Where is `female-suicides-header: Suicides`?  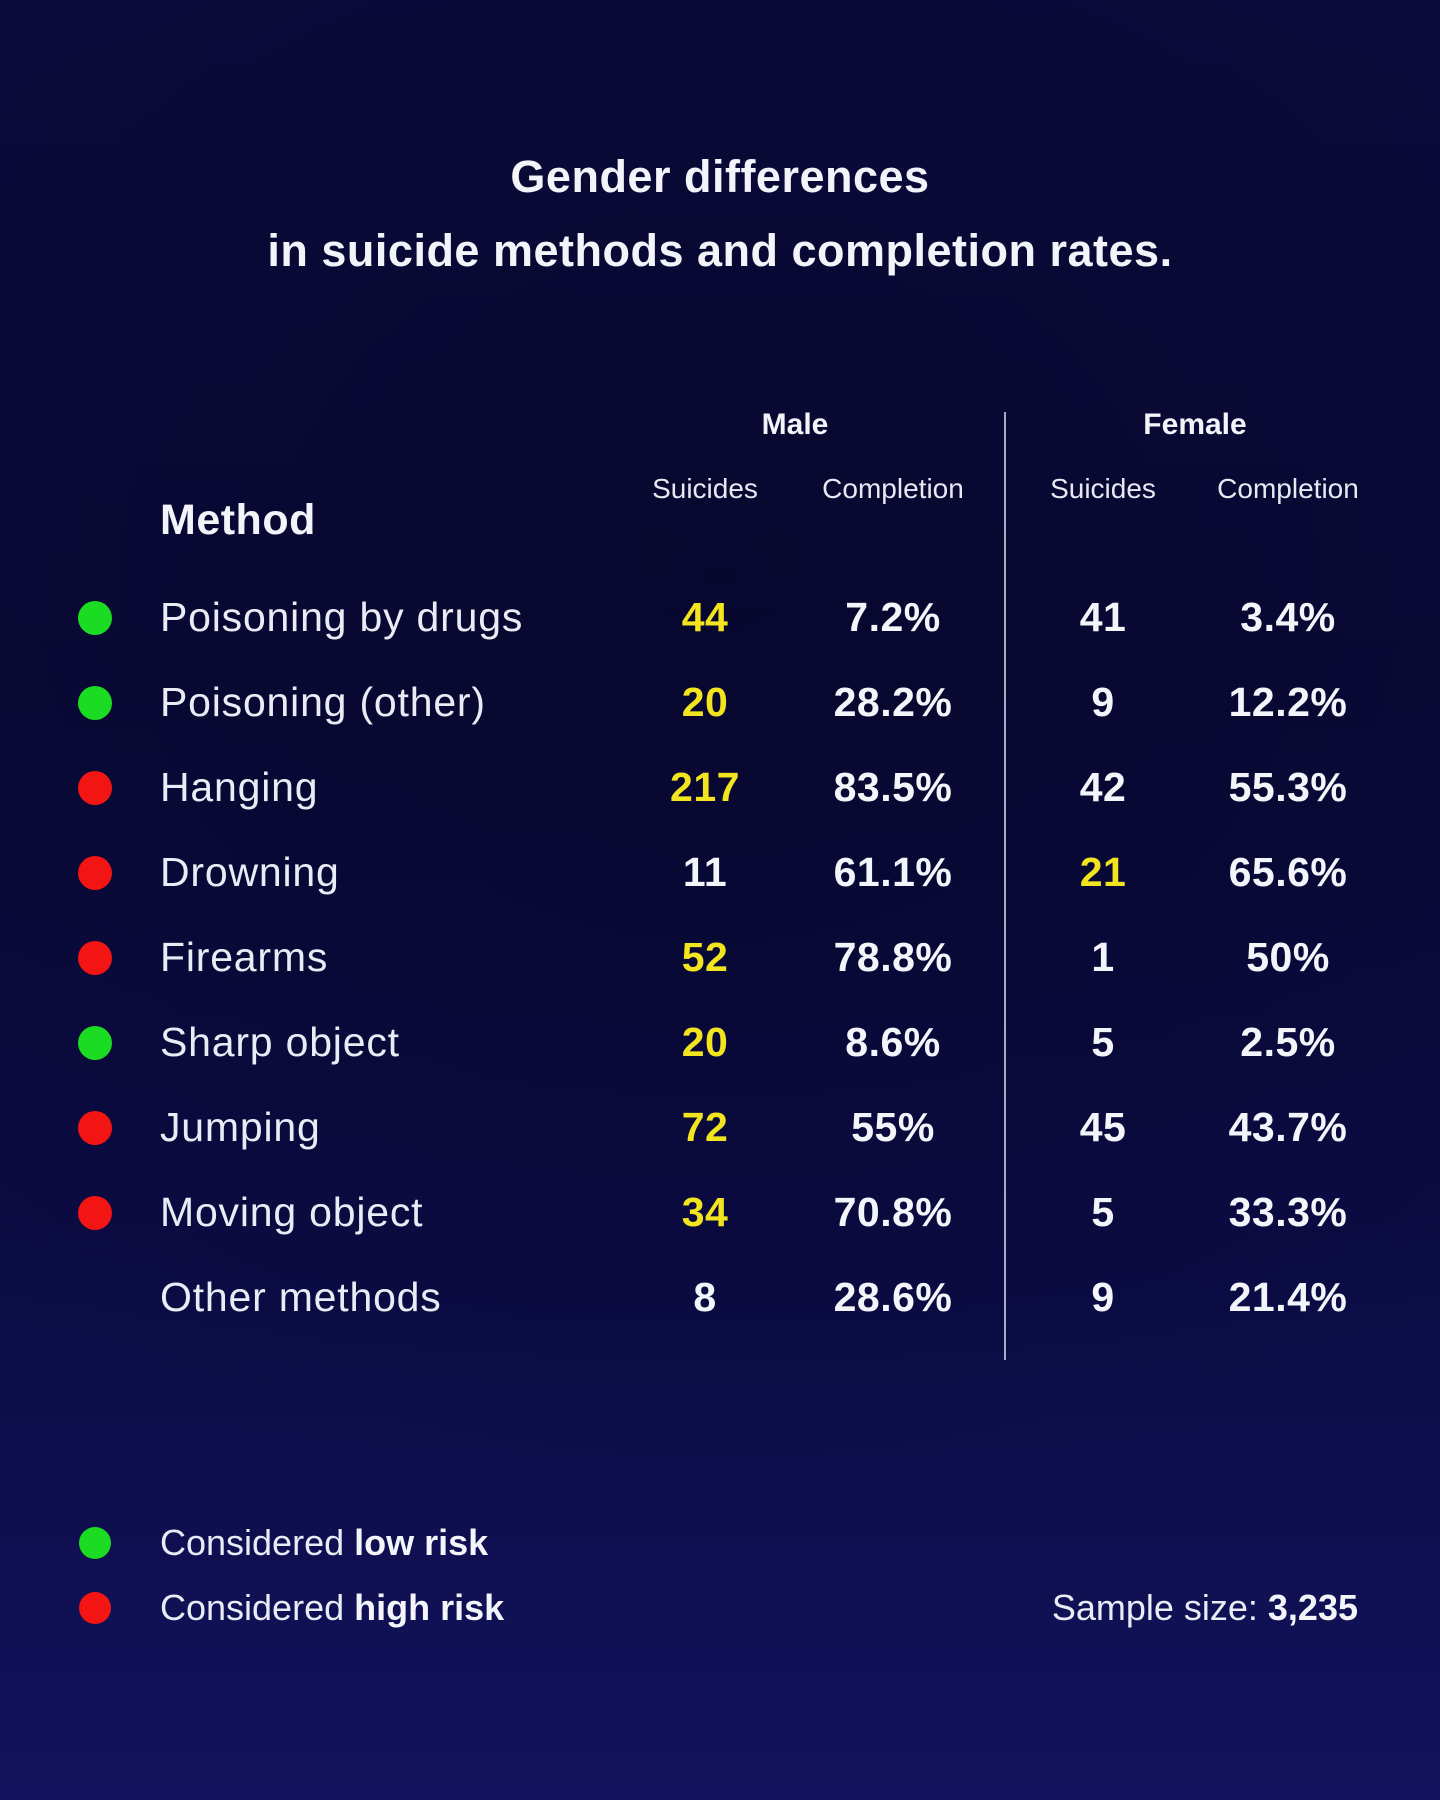
female-suicides-header: Suicides is located at coordinates (1103, 488).